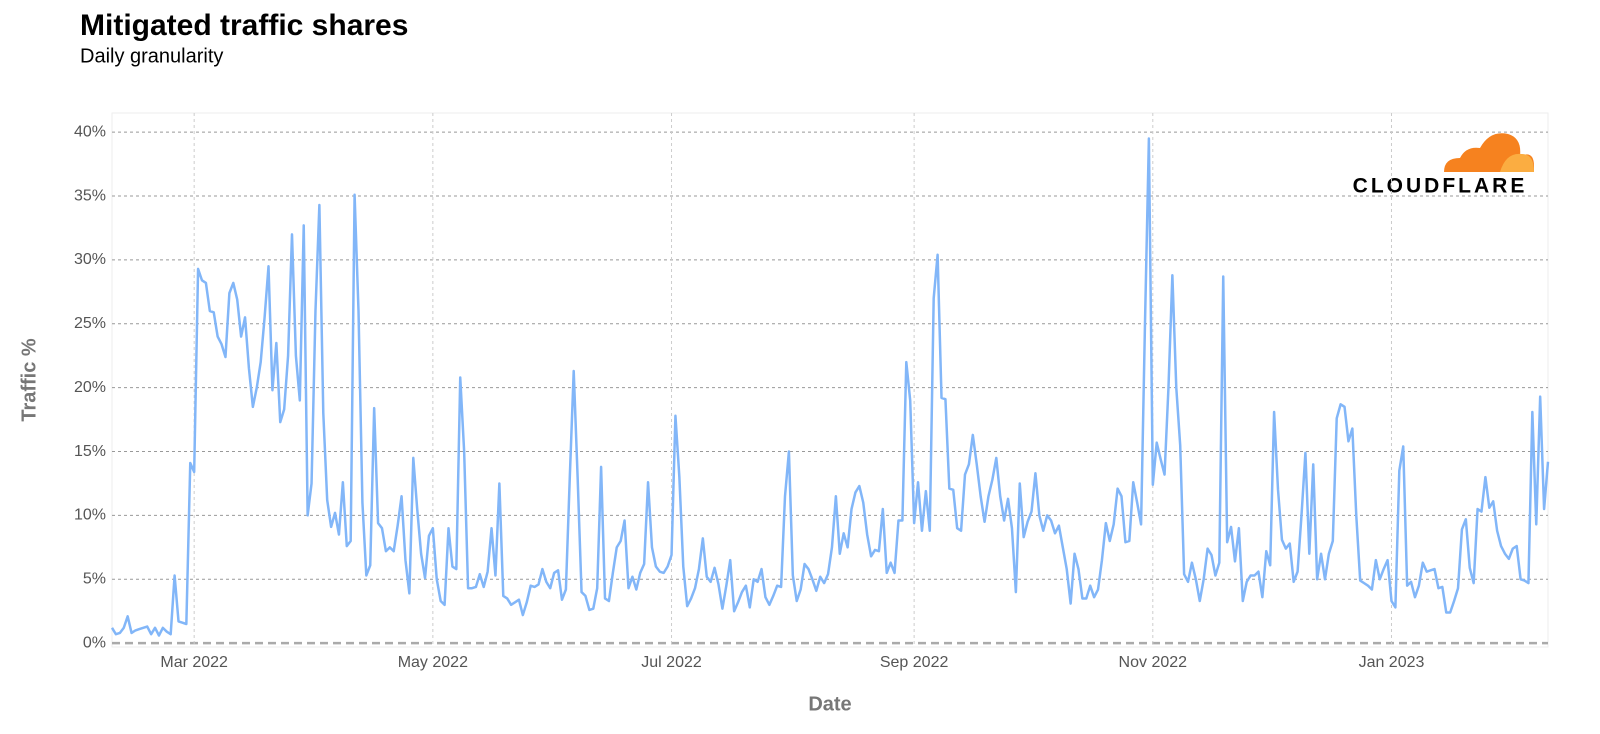 This screenshot has height=734, width=1600. Describe the element at coordinates (90, 259) in the screenshot. I see `y-tick-label: 30%` at that location.